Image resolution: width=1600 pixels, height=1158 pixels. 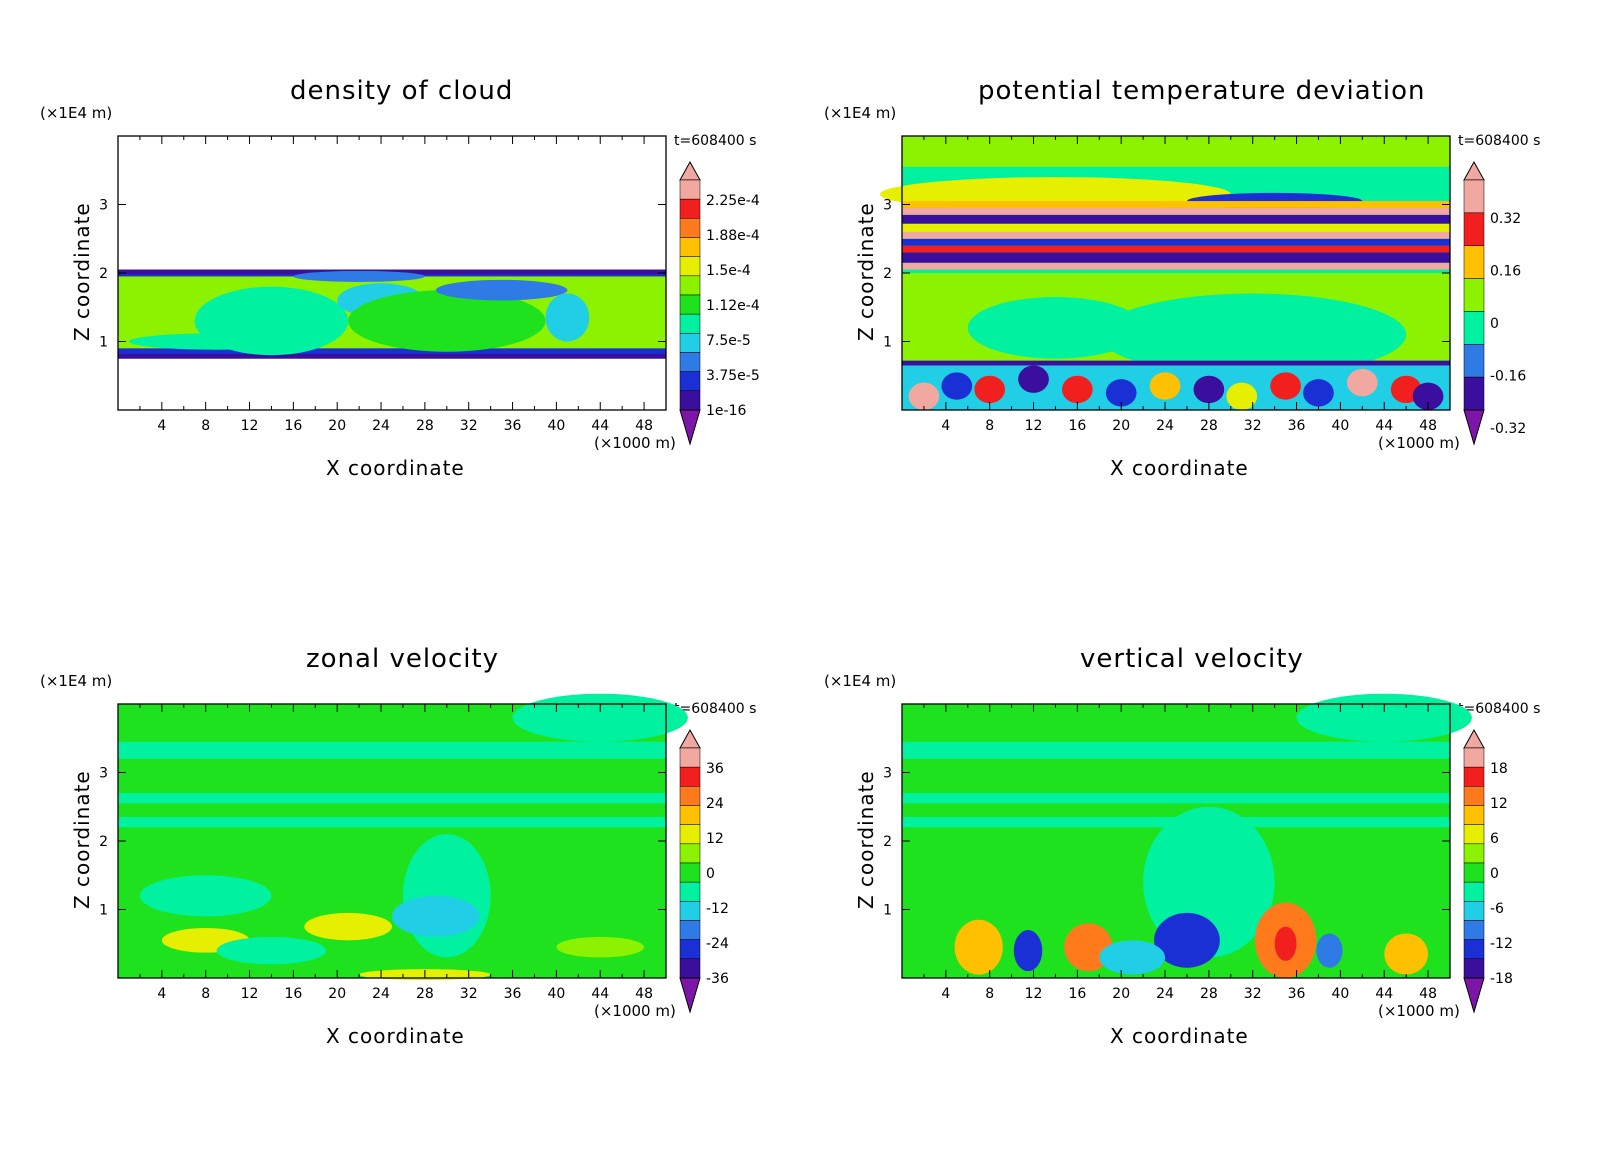 What do you see at coordinates (717, 979) in the screenshot?
I see `colorbar-label: -36` at bounding box center [717, 979].